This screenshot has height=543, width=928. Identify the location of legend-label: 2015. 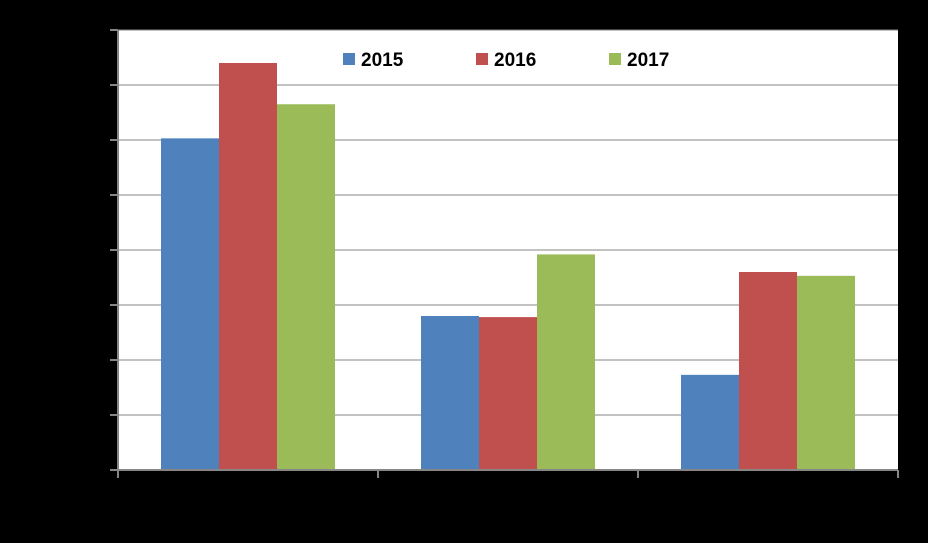
(382, 60).